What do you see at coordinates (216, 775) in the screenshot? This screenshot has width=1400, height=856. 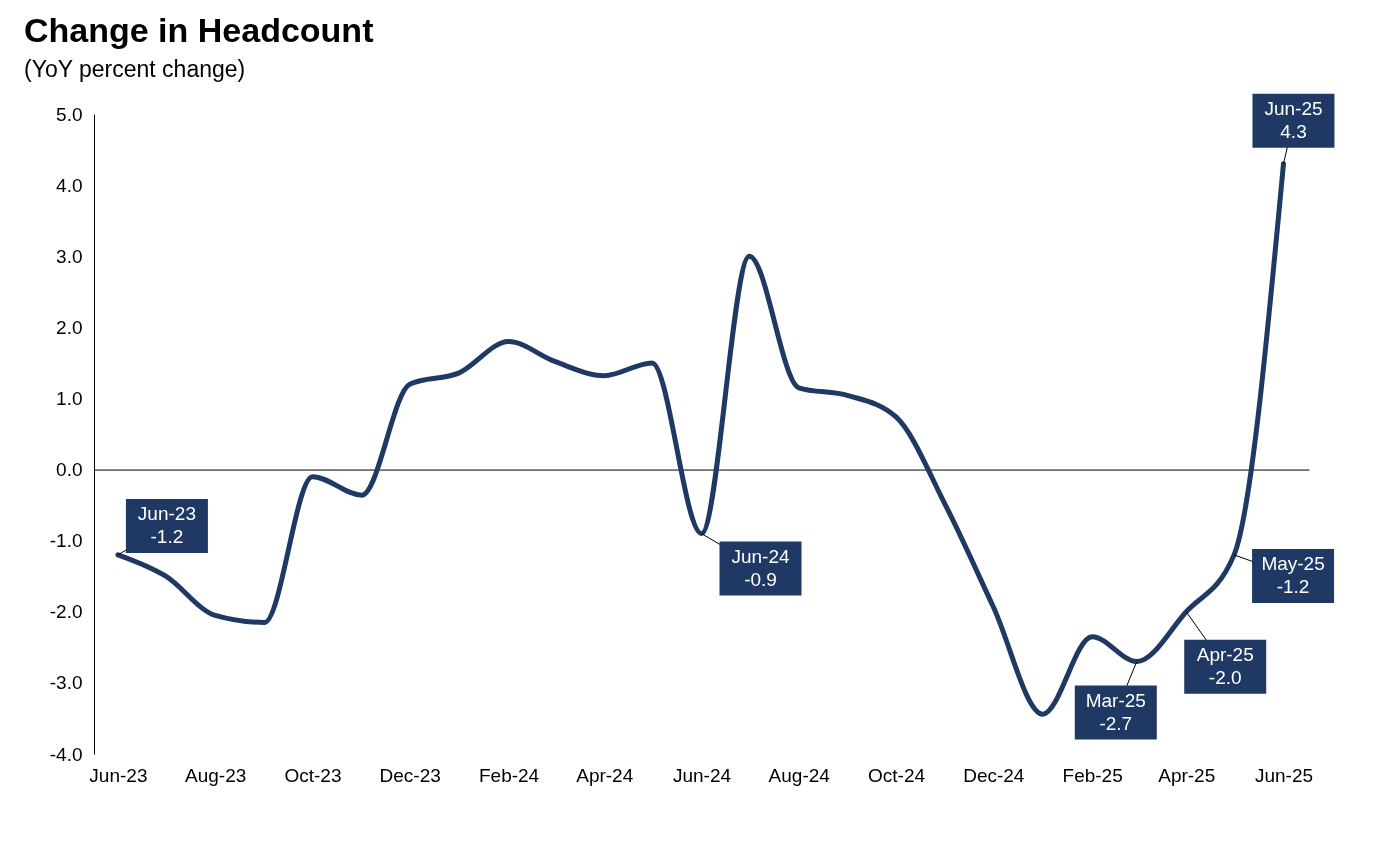 I see `x-tick-label: Aug-23` at bounding box center [216, 775].